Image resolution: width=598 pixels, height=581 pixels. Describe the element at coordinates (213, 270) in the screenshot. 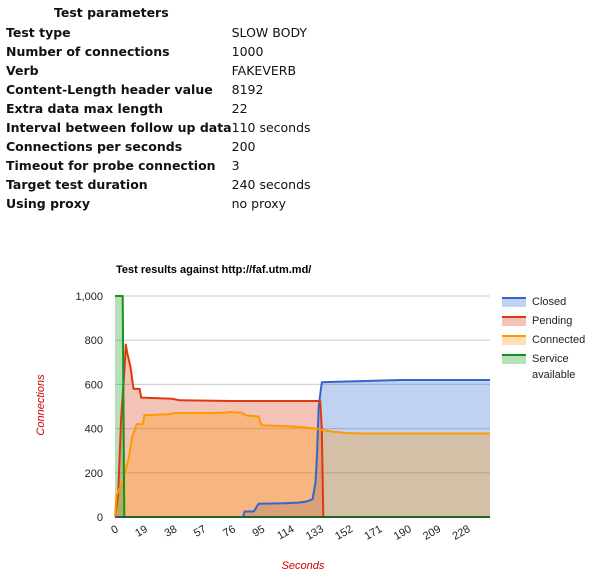

I see `chart-title: Test results against http://faf.utm.md/` at that location.